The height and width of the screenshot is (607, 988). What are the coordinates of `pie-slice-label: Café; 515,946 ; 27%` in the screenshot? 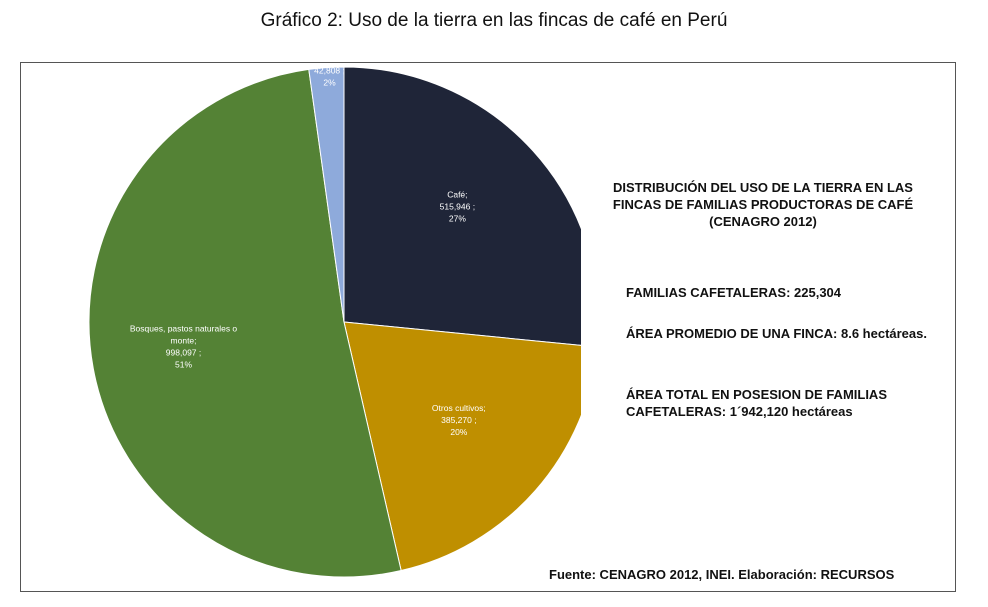 It's located at (457, 206).